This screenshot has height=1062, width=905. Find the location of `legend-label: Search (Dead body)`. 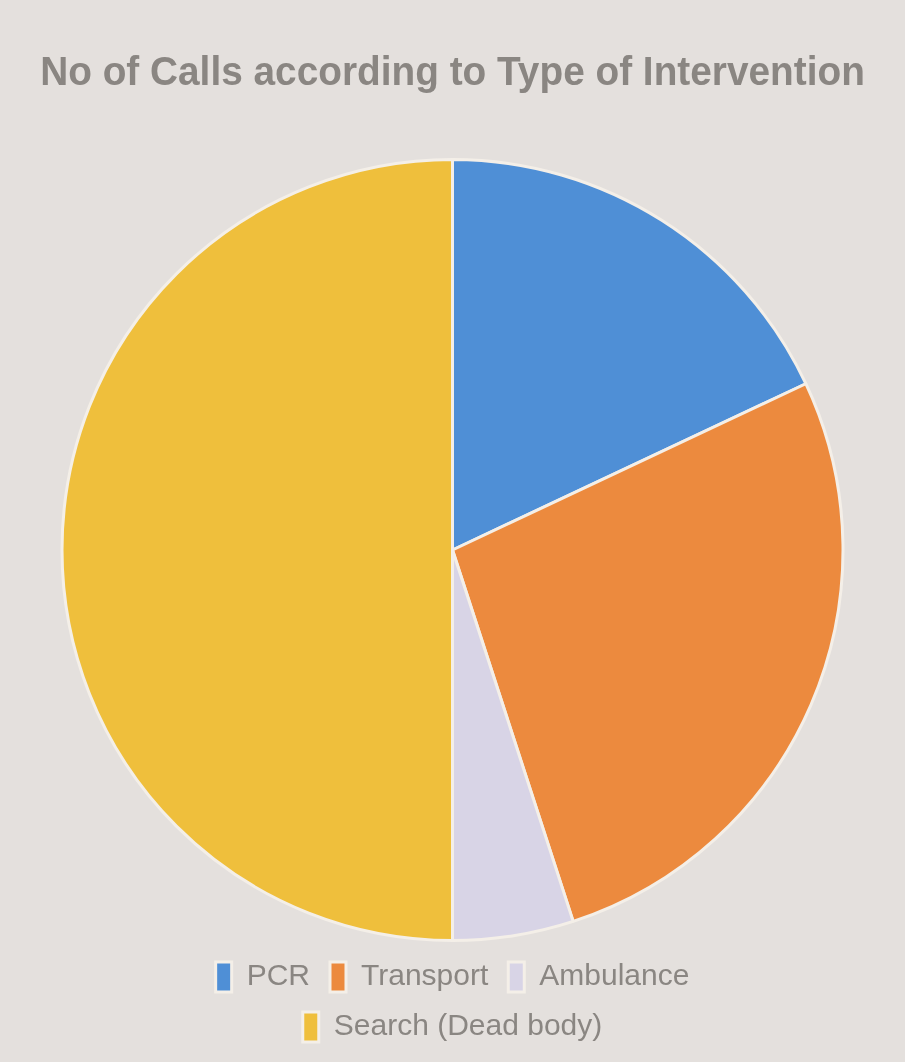

legend-label: Search (Dead body) is located at coordinates (468, 1025).